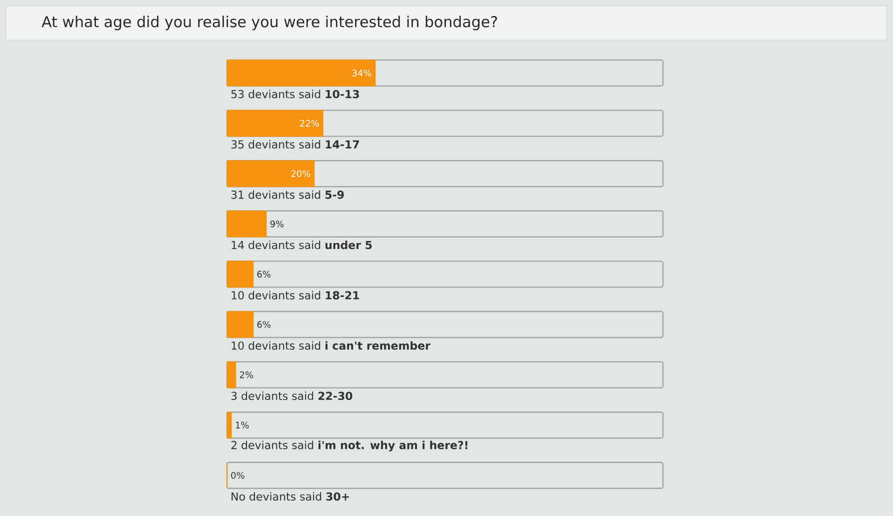 This screenshot has height=516, width=893. Describe the element at coordinates (290, 496) in the screenshot. I see `y-tick-label: No deviants said 30+` at that location.